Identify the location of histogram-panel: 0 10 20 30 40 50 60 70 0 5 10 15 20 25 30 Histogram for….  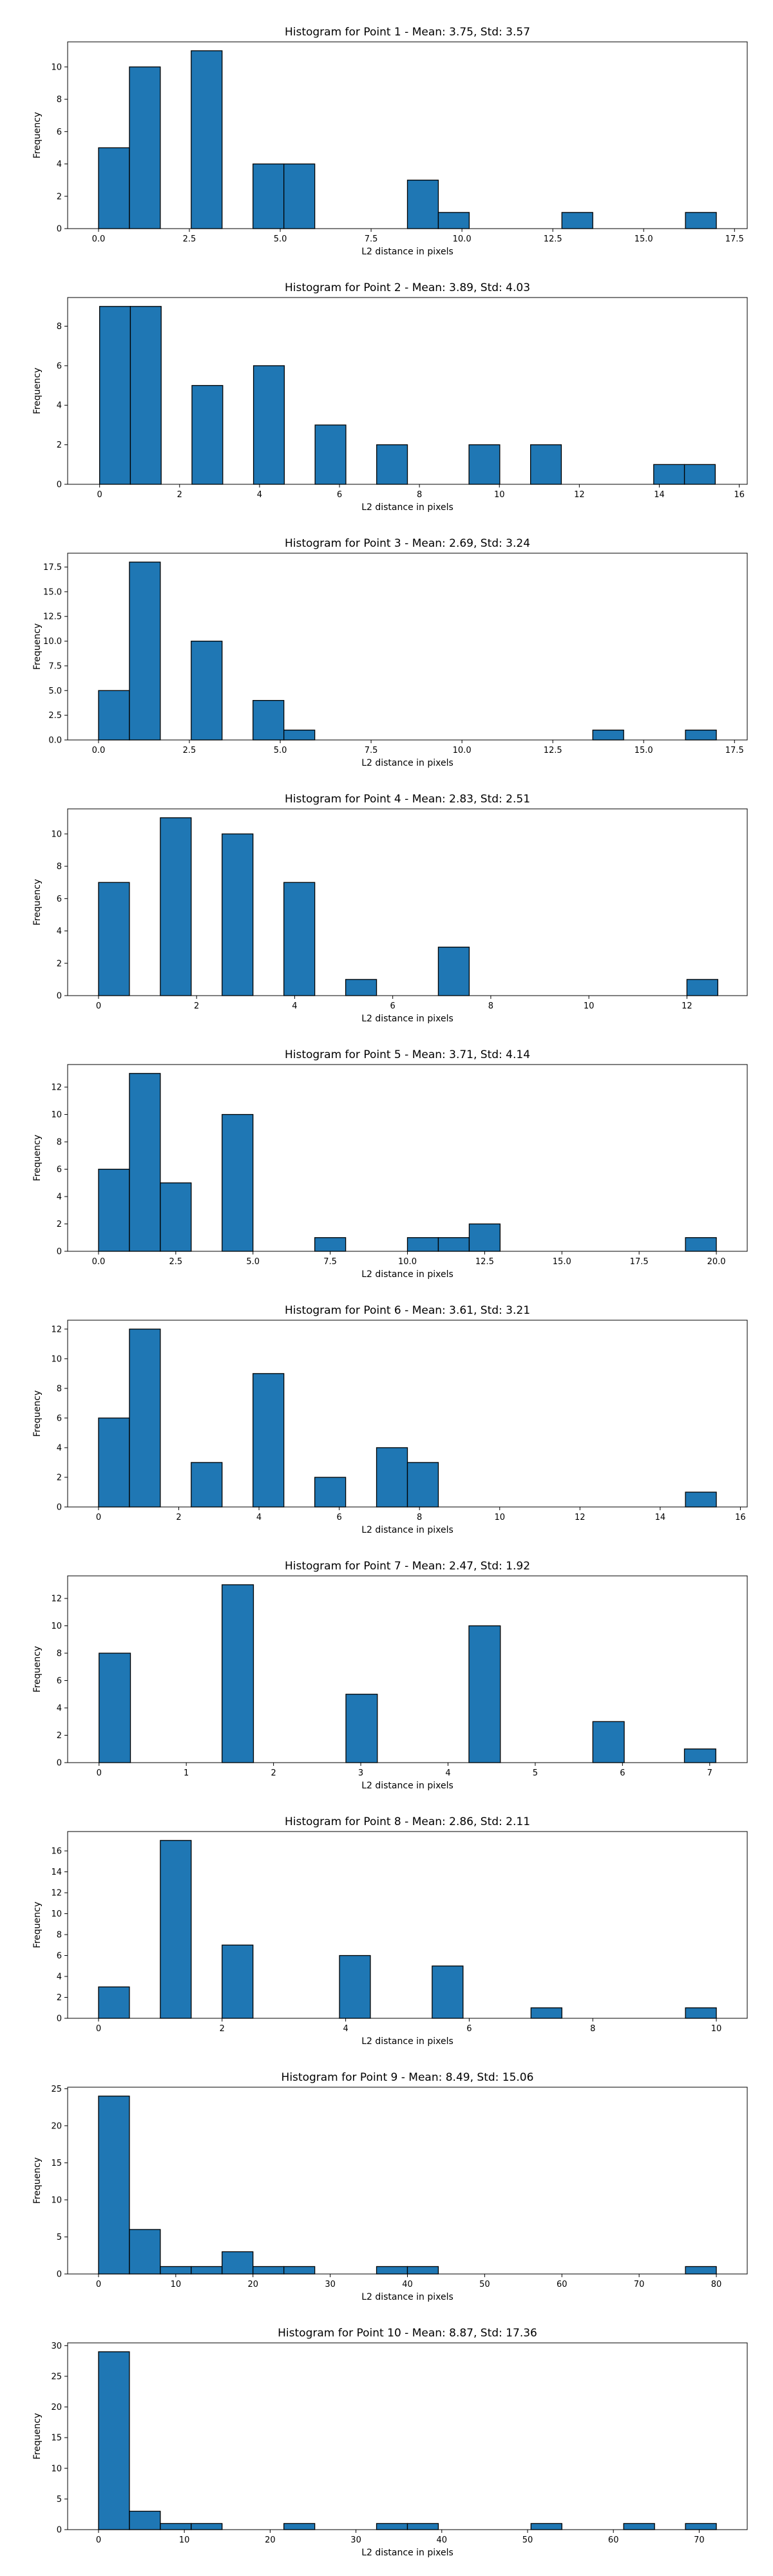
(390, 2442).